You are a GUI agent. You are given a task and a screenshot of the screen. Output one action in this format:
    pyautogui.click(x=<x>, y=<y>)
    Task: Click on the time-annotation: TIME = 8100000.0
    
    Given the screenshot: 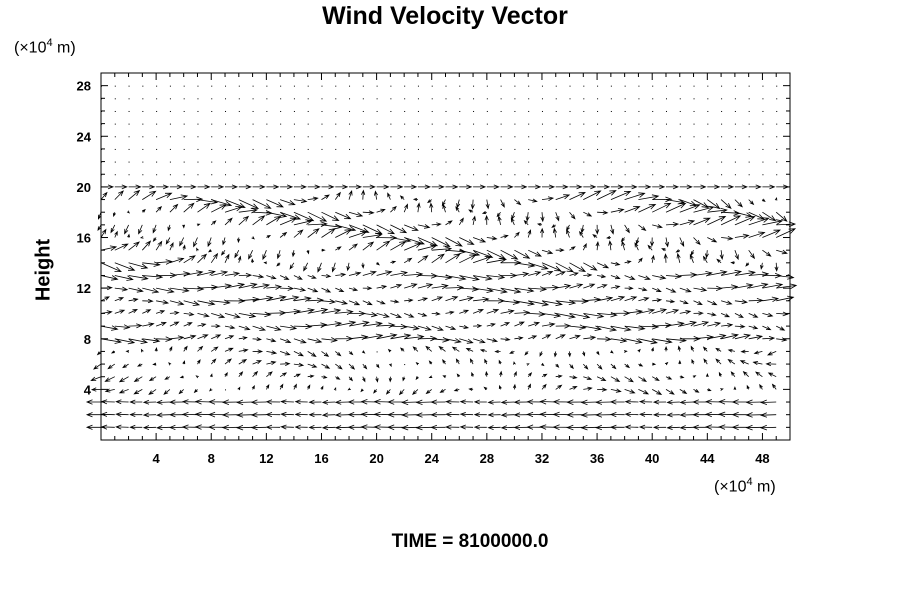 What is the action you would take?
    pyautogui.click(x=470, y=541)
    